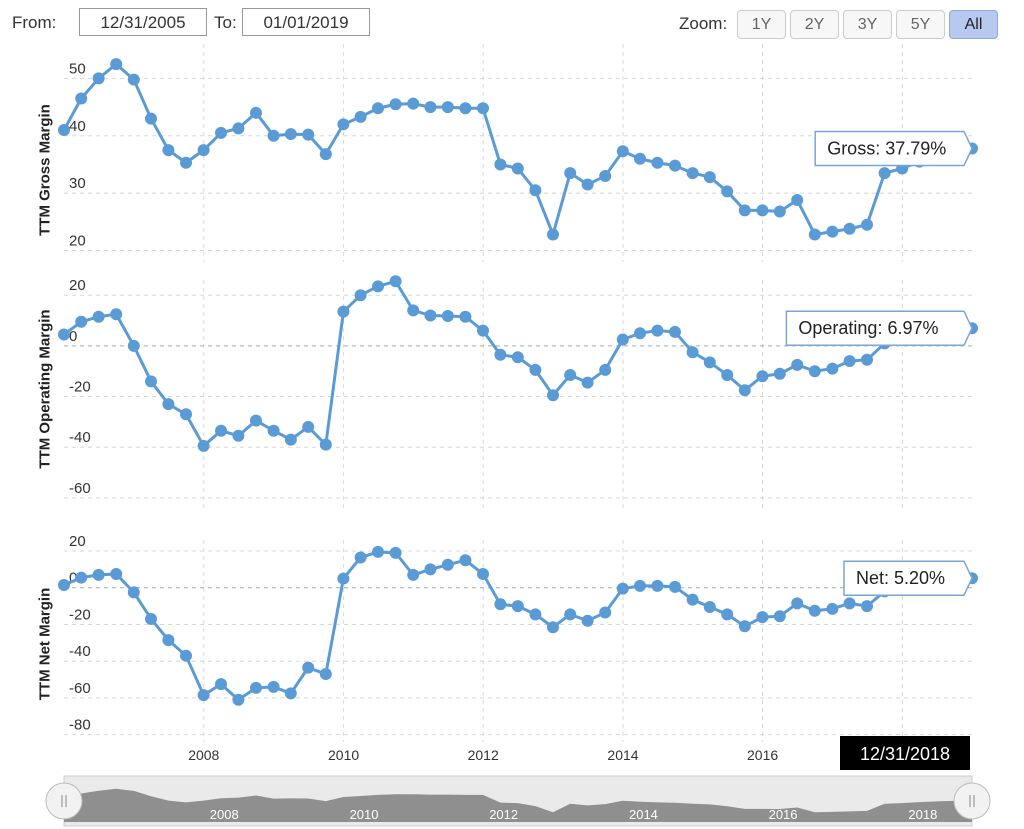  What do you see at coordinates (973, 24) in the screenshot?
I see `zoom-all-button: All` at bounding box center [973, 24].